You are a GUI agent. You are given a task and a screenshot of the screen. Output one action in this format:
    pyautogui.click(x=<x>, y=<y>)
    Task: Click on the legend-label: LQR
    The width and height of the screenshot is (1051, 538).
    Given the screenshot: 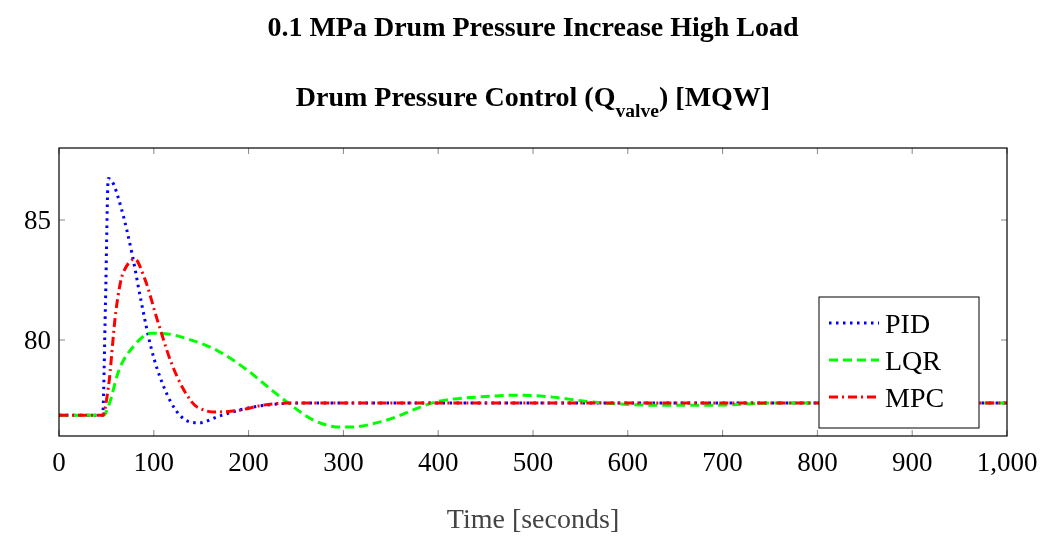 What is the action you would take?
    pyautogui.click(x=913, y=360)
    